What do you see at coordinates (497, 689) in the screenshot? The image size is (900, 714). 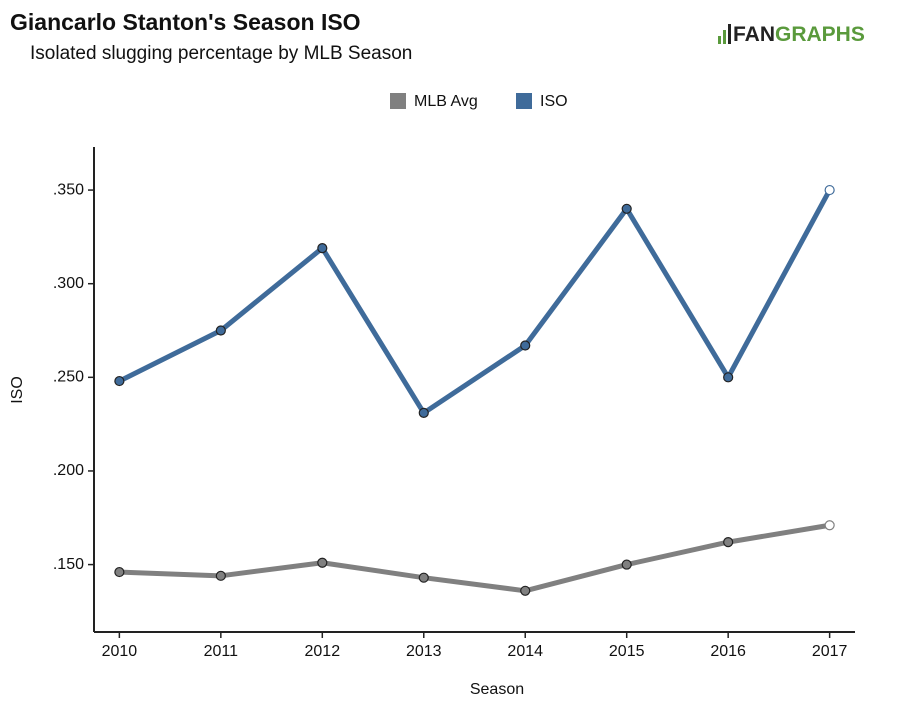 I see `x-axis-label: Season` at bounding box center [497, 689].